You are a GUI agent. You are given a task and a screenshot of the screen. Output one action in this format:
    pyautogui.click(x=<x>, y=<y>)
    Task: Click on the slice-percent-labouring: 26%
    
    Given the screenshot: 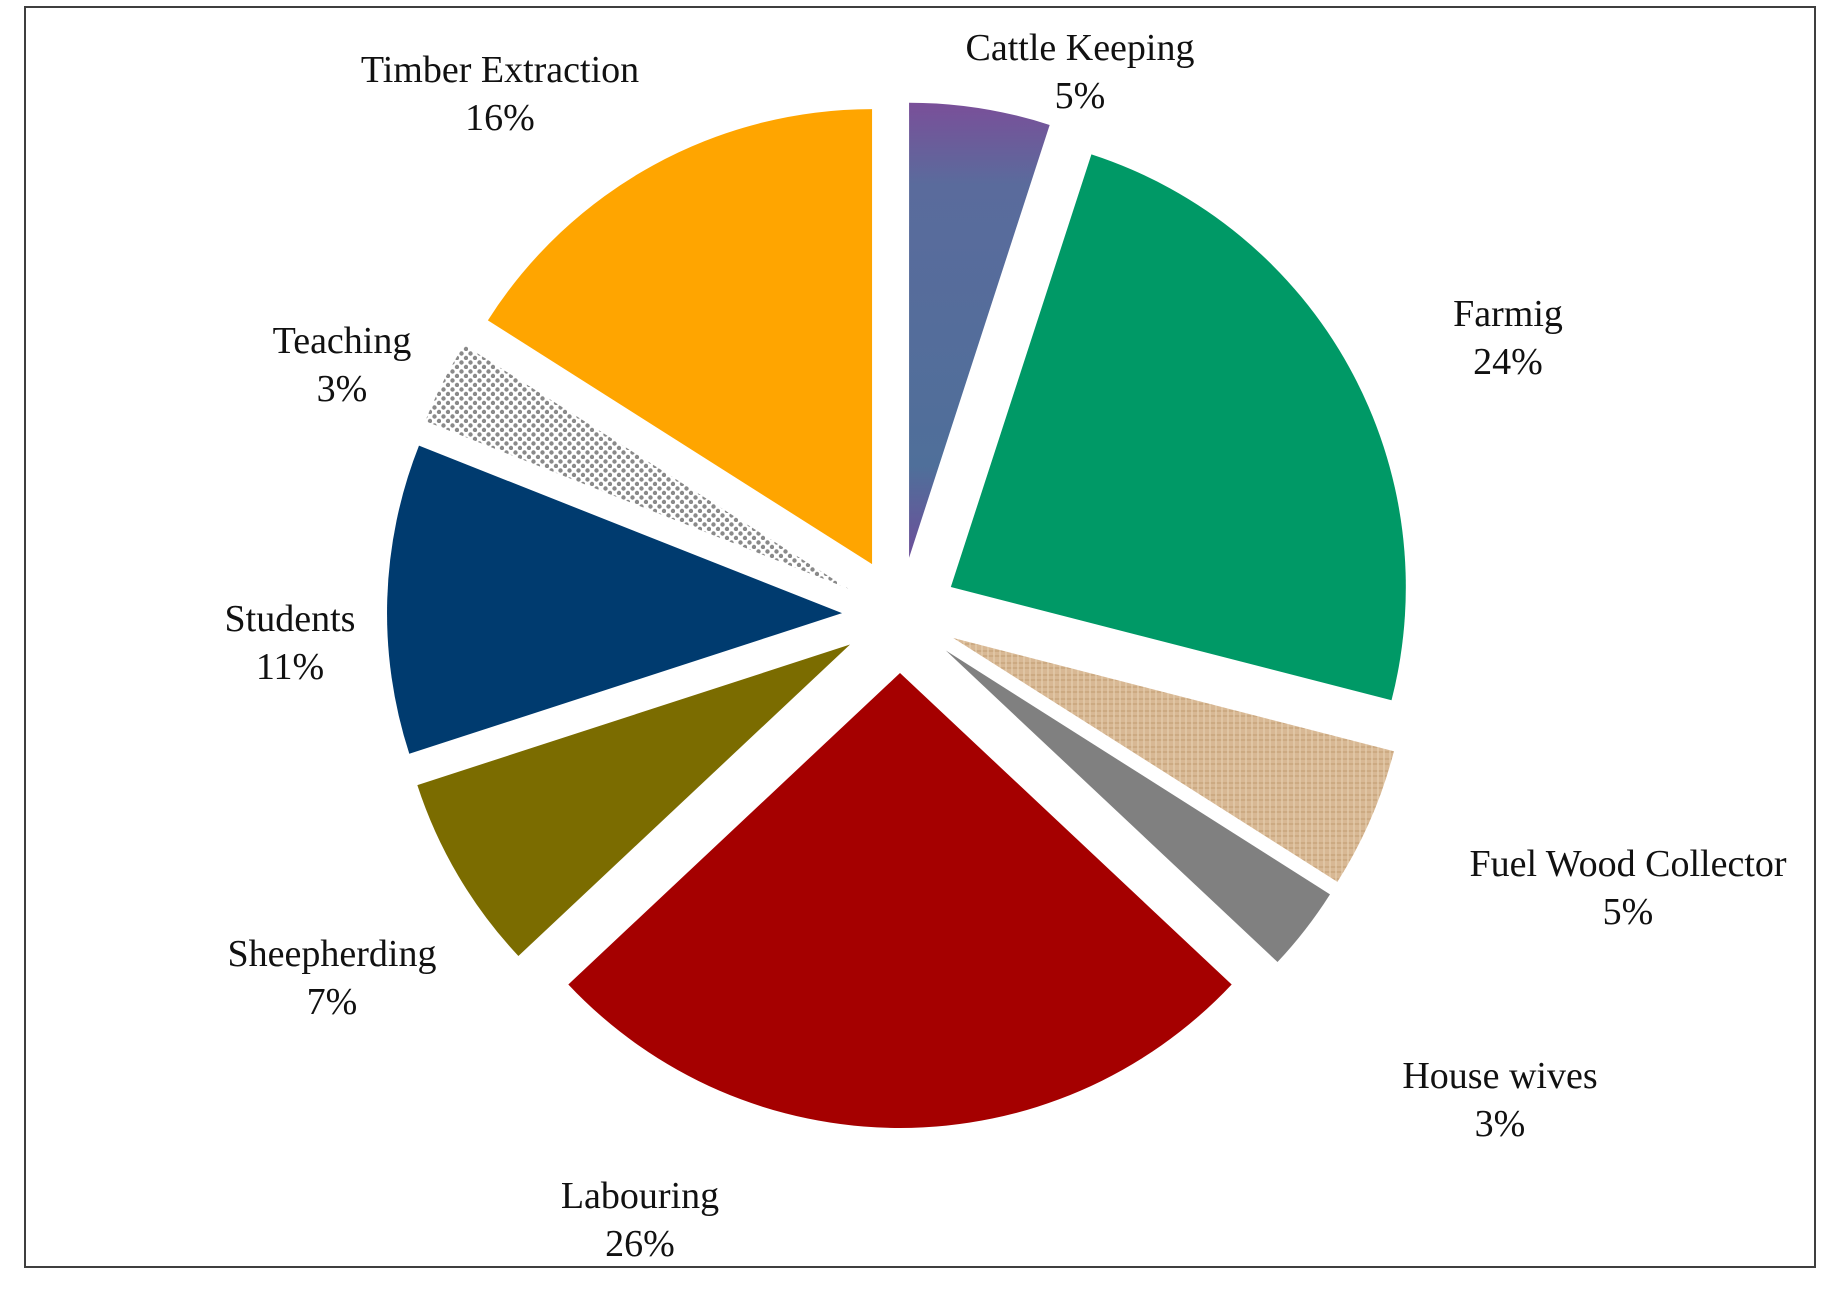 What is the action you would take?
    pyautogui.click(x=640, y=1244)
    